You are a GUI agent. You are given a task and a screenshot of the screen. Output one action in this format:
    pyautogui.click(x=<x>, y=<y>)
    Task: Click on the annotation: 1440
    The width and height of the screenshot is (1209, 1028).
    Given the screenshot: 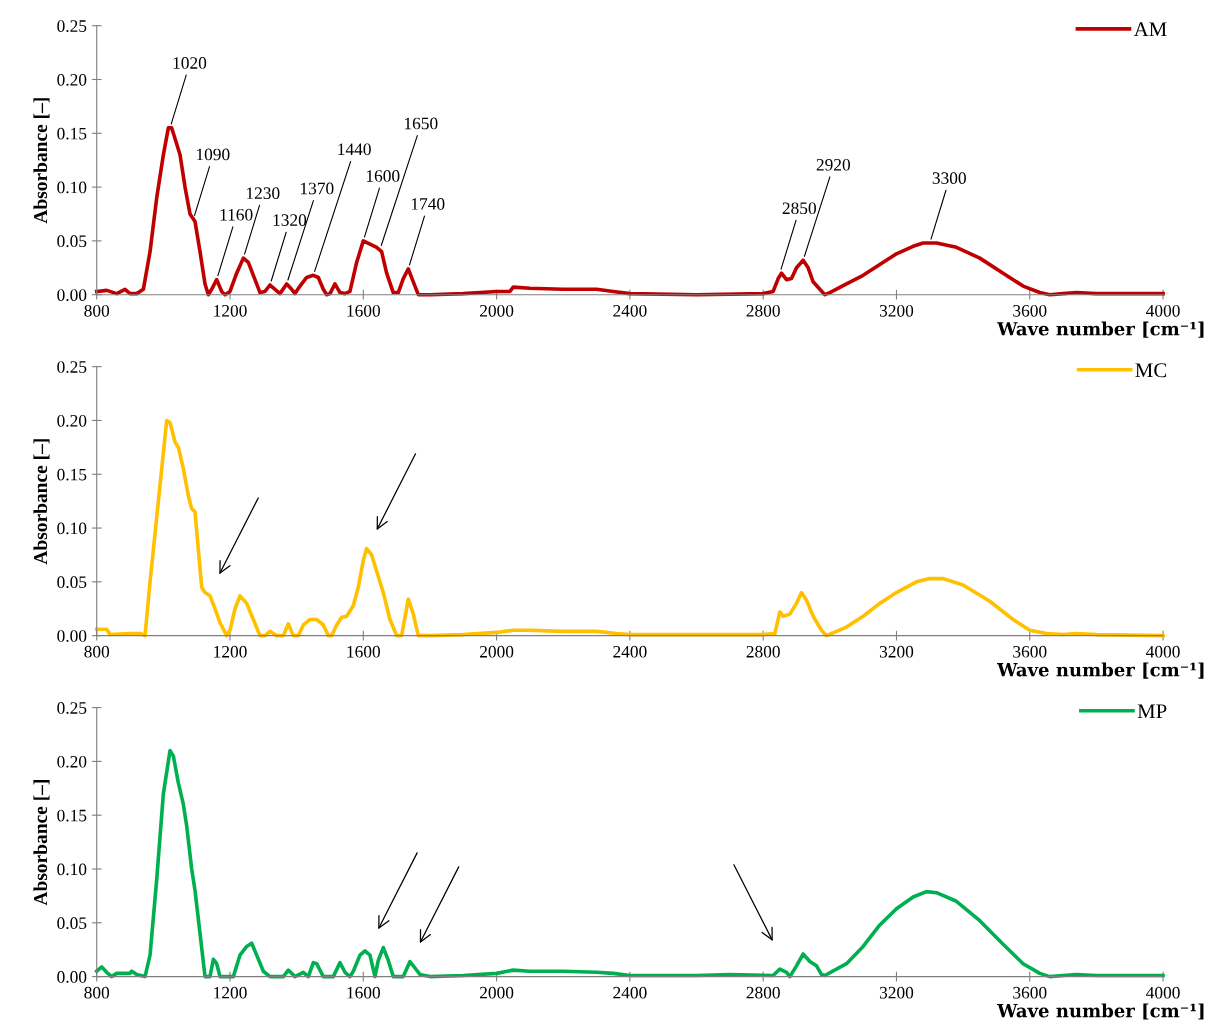 What is the action you would take?
    pyautogui.click(x=354, y=149)
    